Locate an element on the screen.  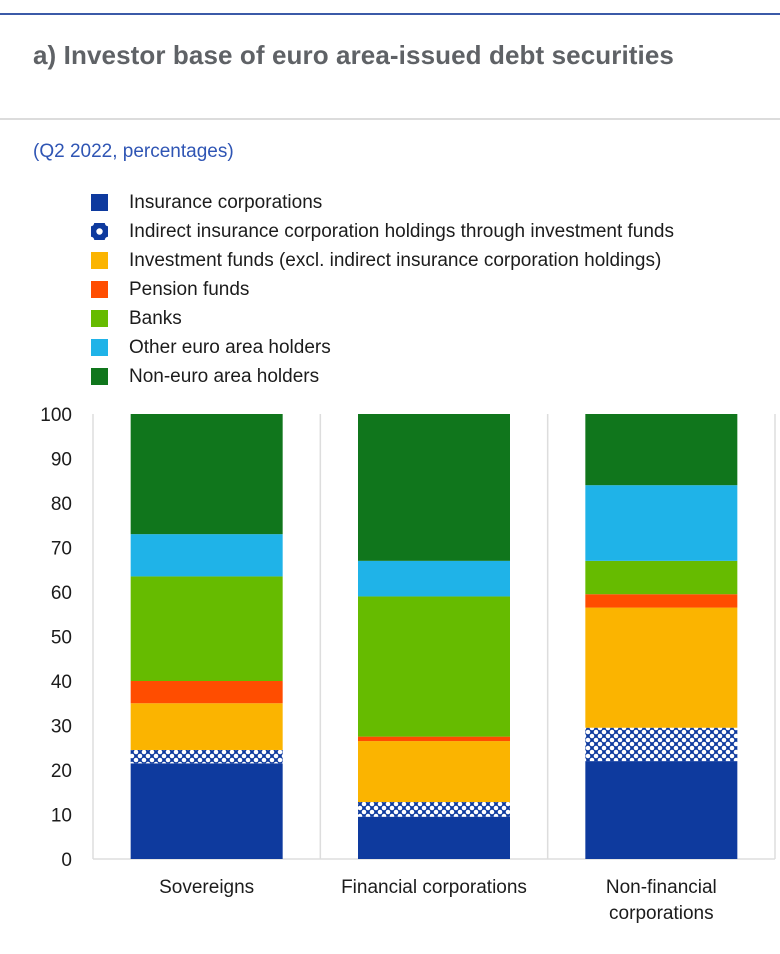
y-tick-label: 40 is located at coordinates (61, 682).